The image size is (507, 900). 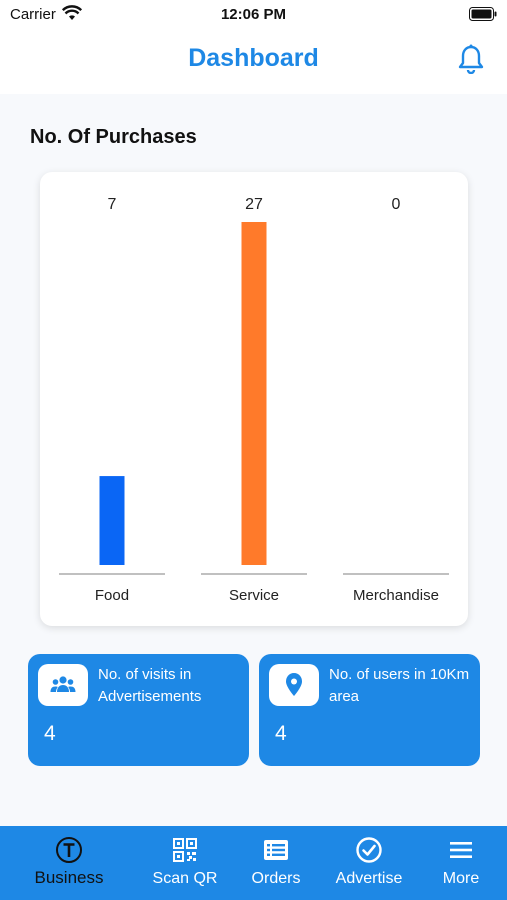 I want to click on qr-code-icon, so click(x=185, y=850).